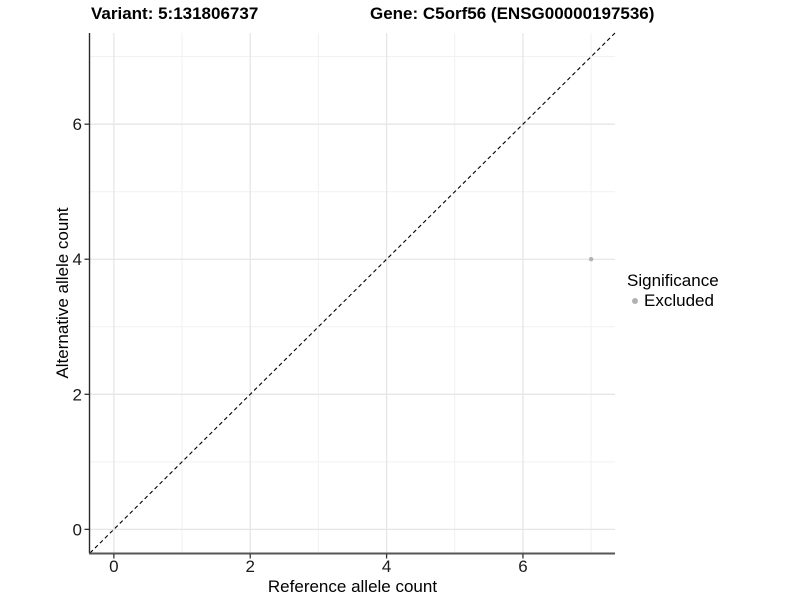  Describe the element at coordinates (679, 300) in the screenshot. I see `legend-item-label: Excluded` at that location.